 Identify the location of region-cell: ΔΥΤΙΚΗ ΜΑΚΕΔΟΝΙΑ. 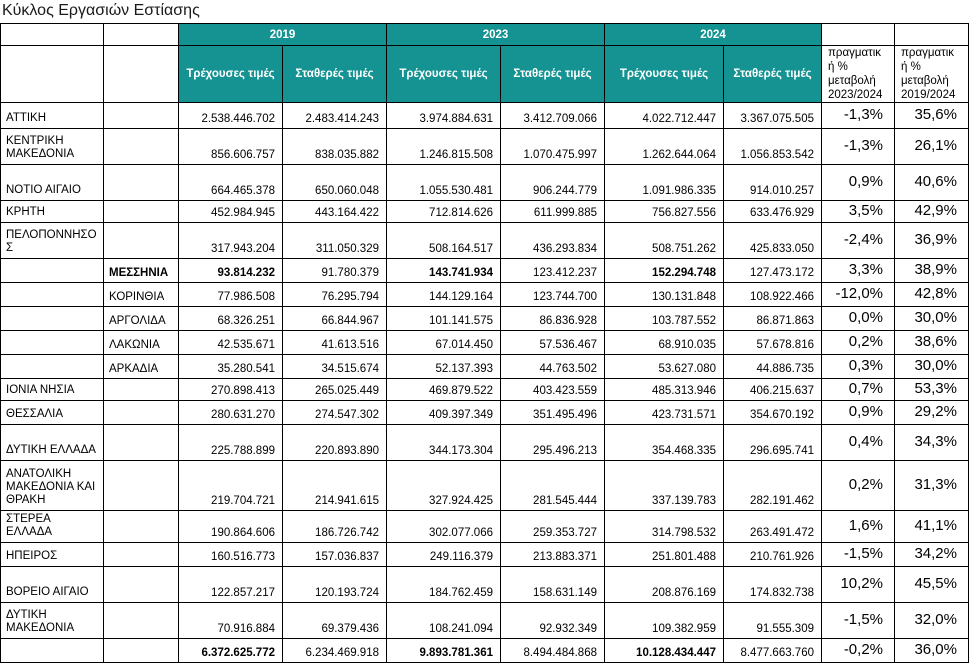
(52, 620).